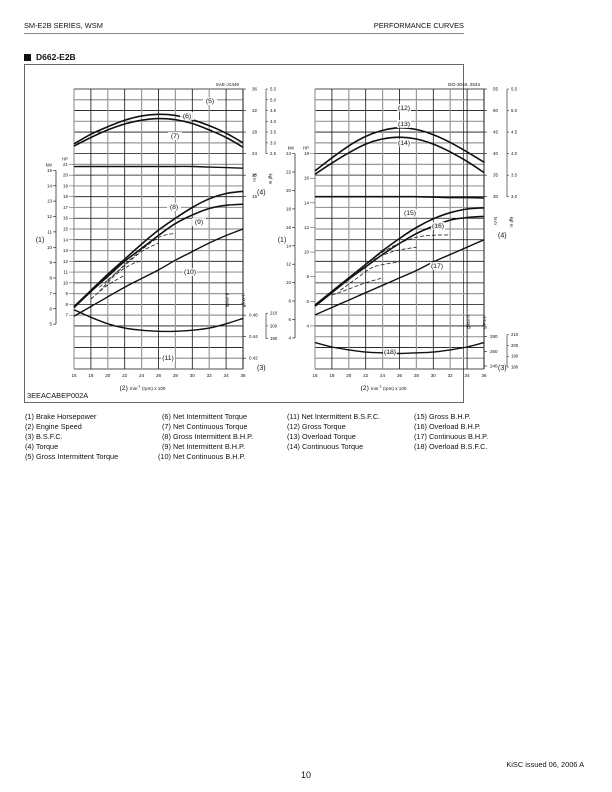 The width and height of the screenshot is (612, 792). What do you see at coordinates (273, 153) in the screenshot?
I see `kgfm-tick: 2.5` at bounding box center [273, 153].